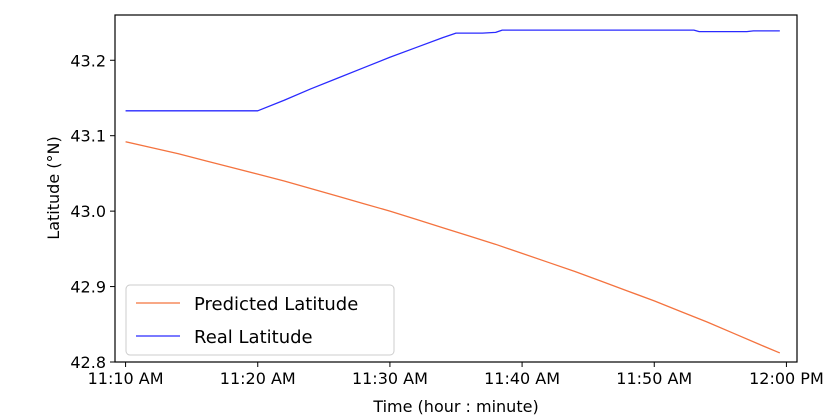  I want to click on y-tick-label: 42.8, so click(88, 362).